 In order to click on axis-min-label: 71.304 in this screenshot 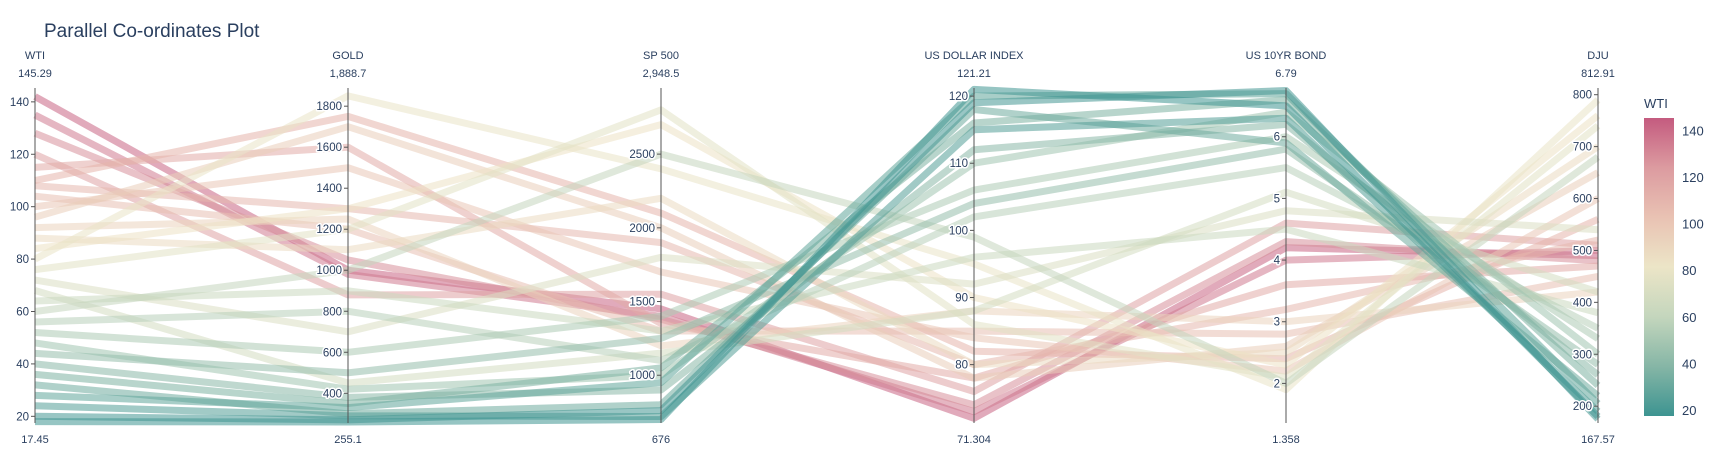, I will do `click(974, 440)`.